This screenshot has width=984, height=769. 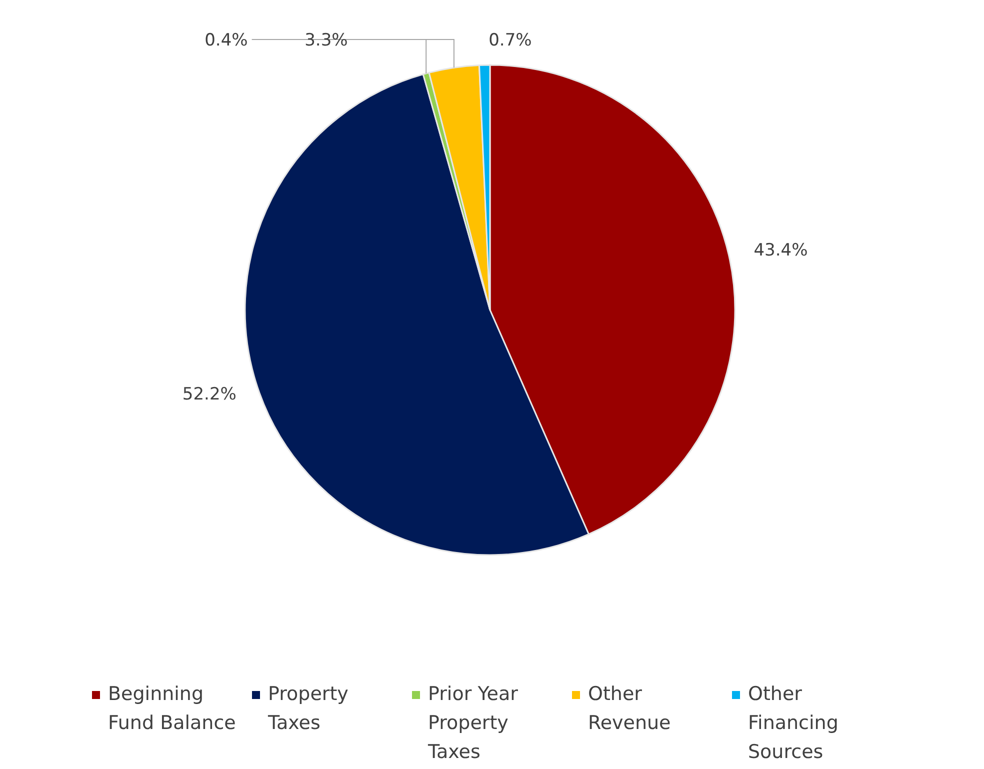 What do you see at coordinates (629, 708) in the screenshot?
I see `legend-label: Other Revenue` at bounding box center [629, 708].